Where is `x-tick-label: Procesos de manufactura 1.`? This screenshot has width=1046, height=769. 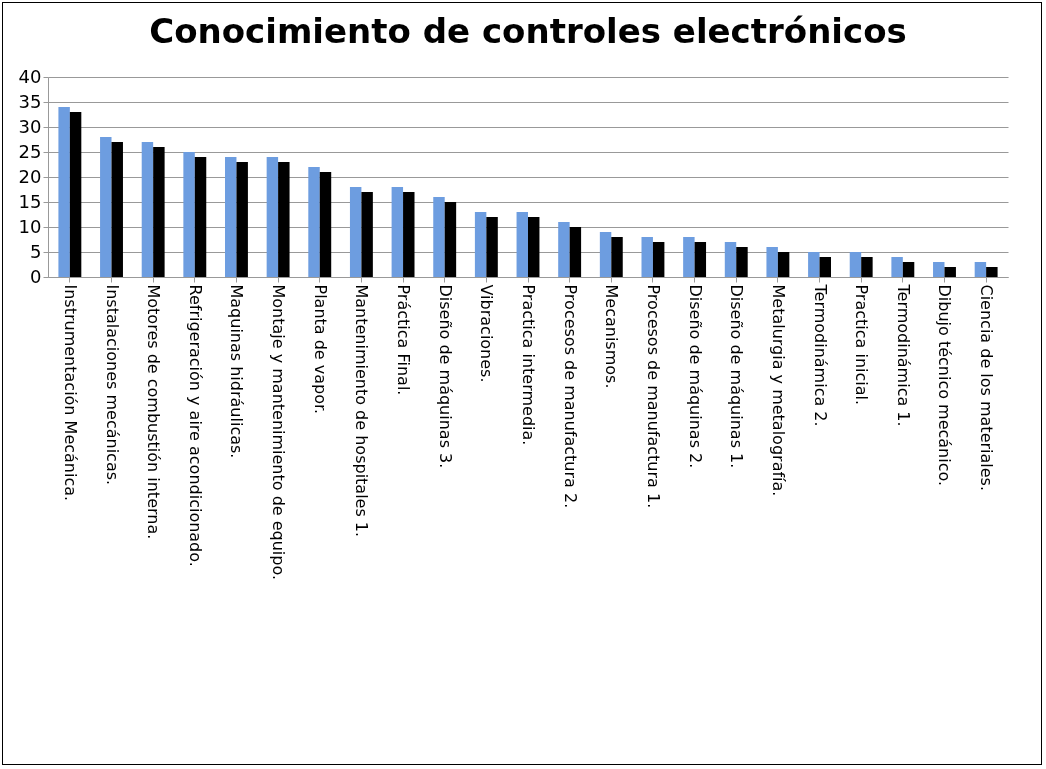 x-tick-label: Procesos de manufactura 1. is located at coordinates (653, 396).